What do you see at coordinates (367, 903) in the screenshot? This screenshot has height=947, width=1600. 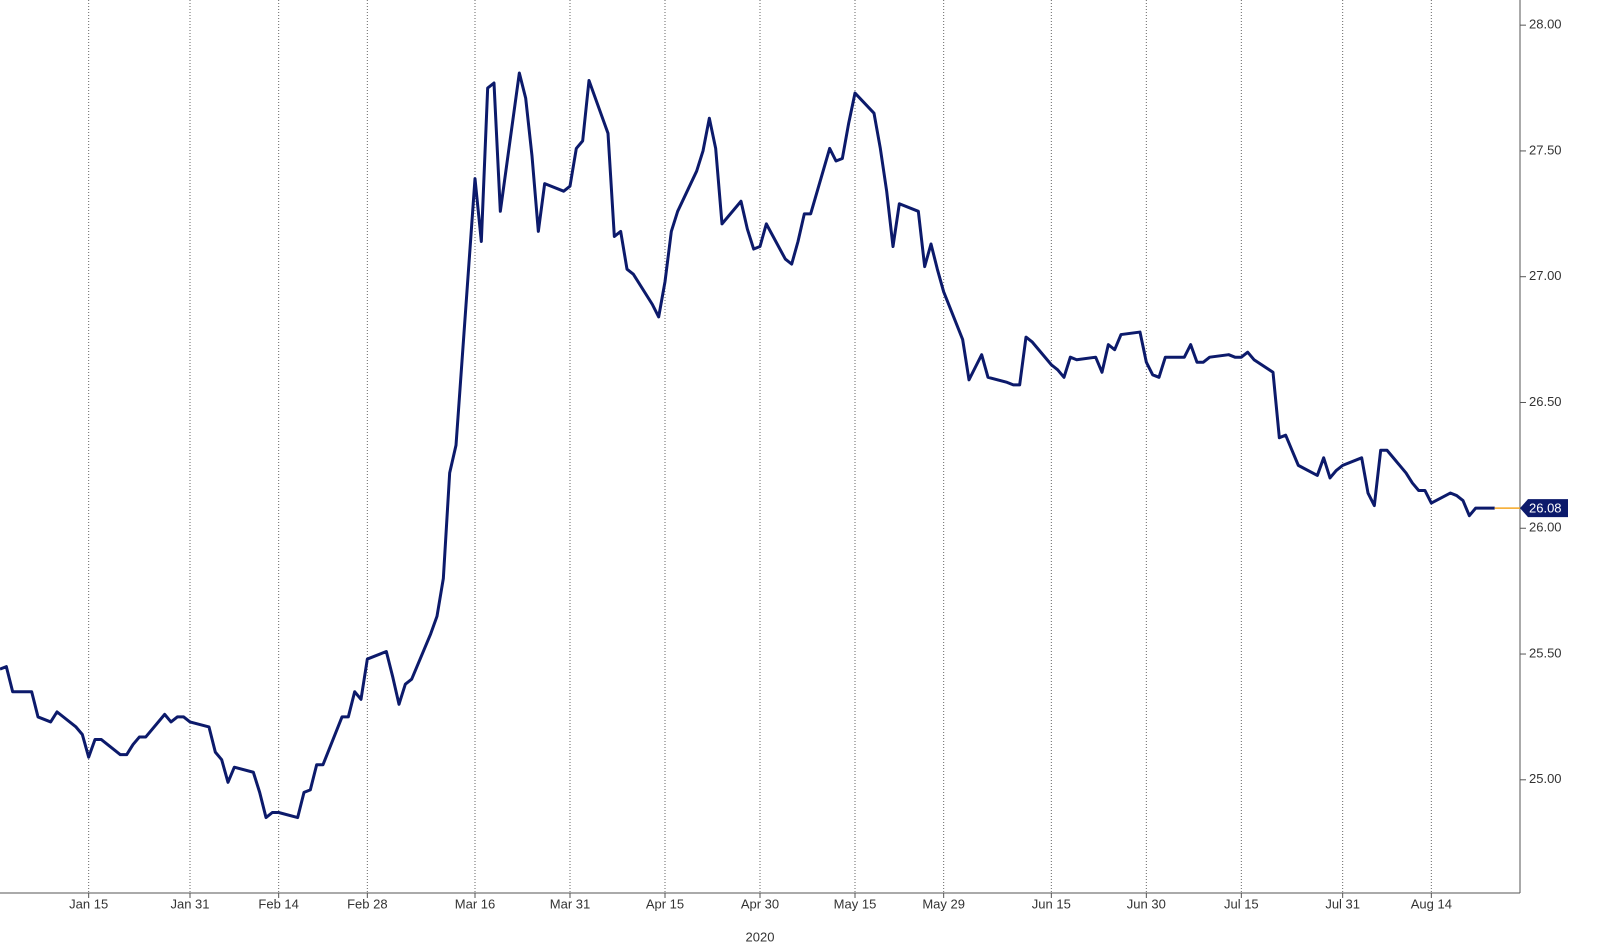 I see `x-tick-label: Feb 28` at bounding box center [367, 903].